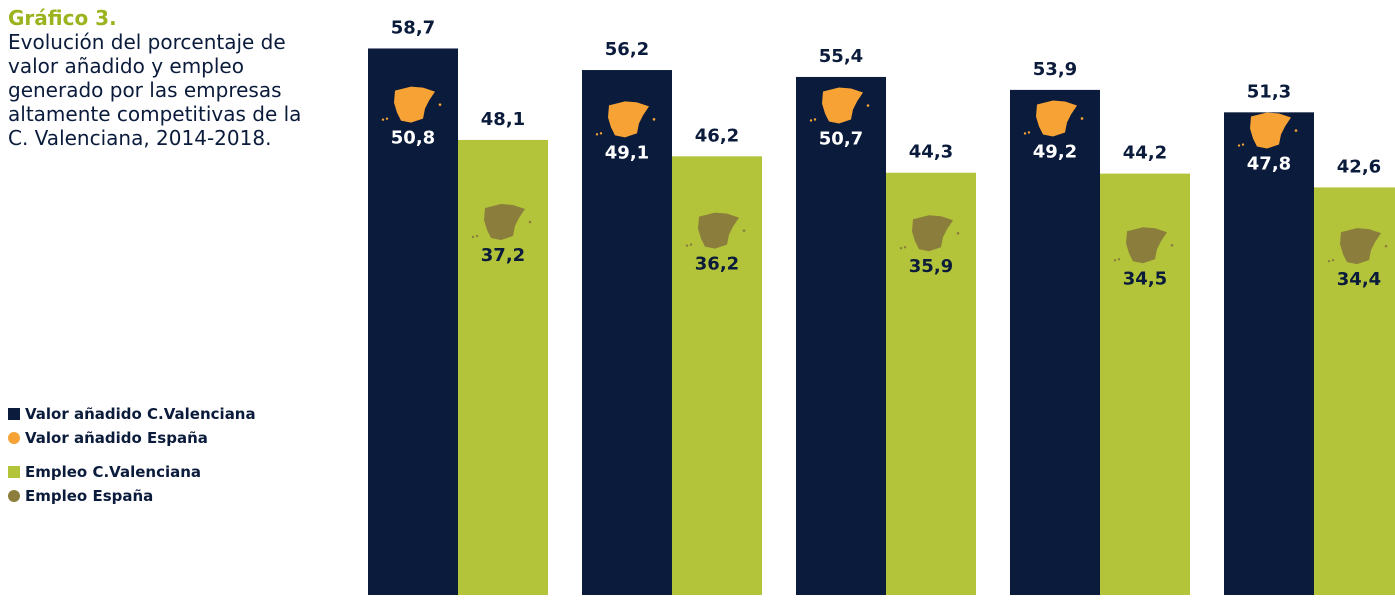 The image size is (1395, 600). I want to click on value-label: 34,4, so click(1359, 279).